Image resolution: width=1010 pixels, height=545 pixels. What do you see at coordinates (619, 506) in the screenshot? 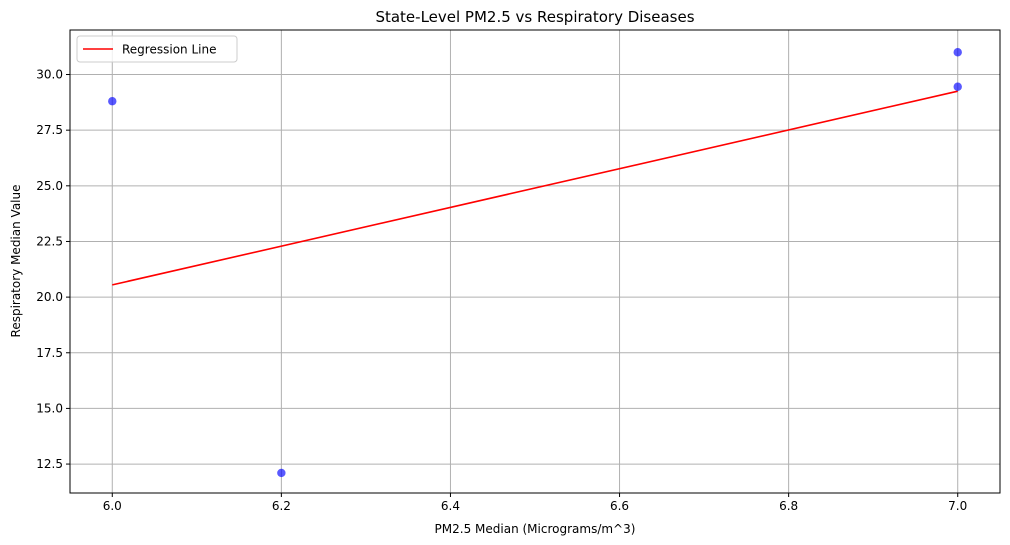
I see `x-tick-label: 6.6` at bounding box center [619, 506].